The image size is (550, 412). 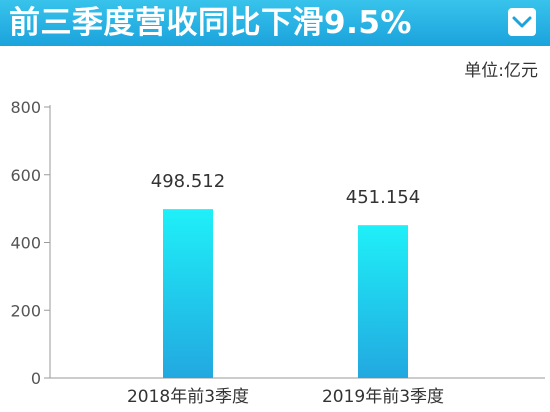 What do you see at coordinates (383, 397) in the screenshot?
I see `x-category-label-2: 2019年前3季度` at bounding box center [383, 397].